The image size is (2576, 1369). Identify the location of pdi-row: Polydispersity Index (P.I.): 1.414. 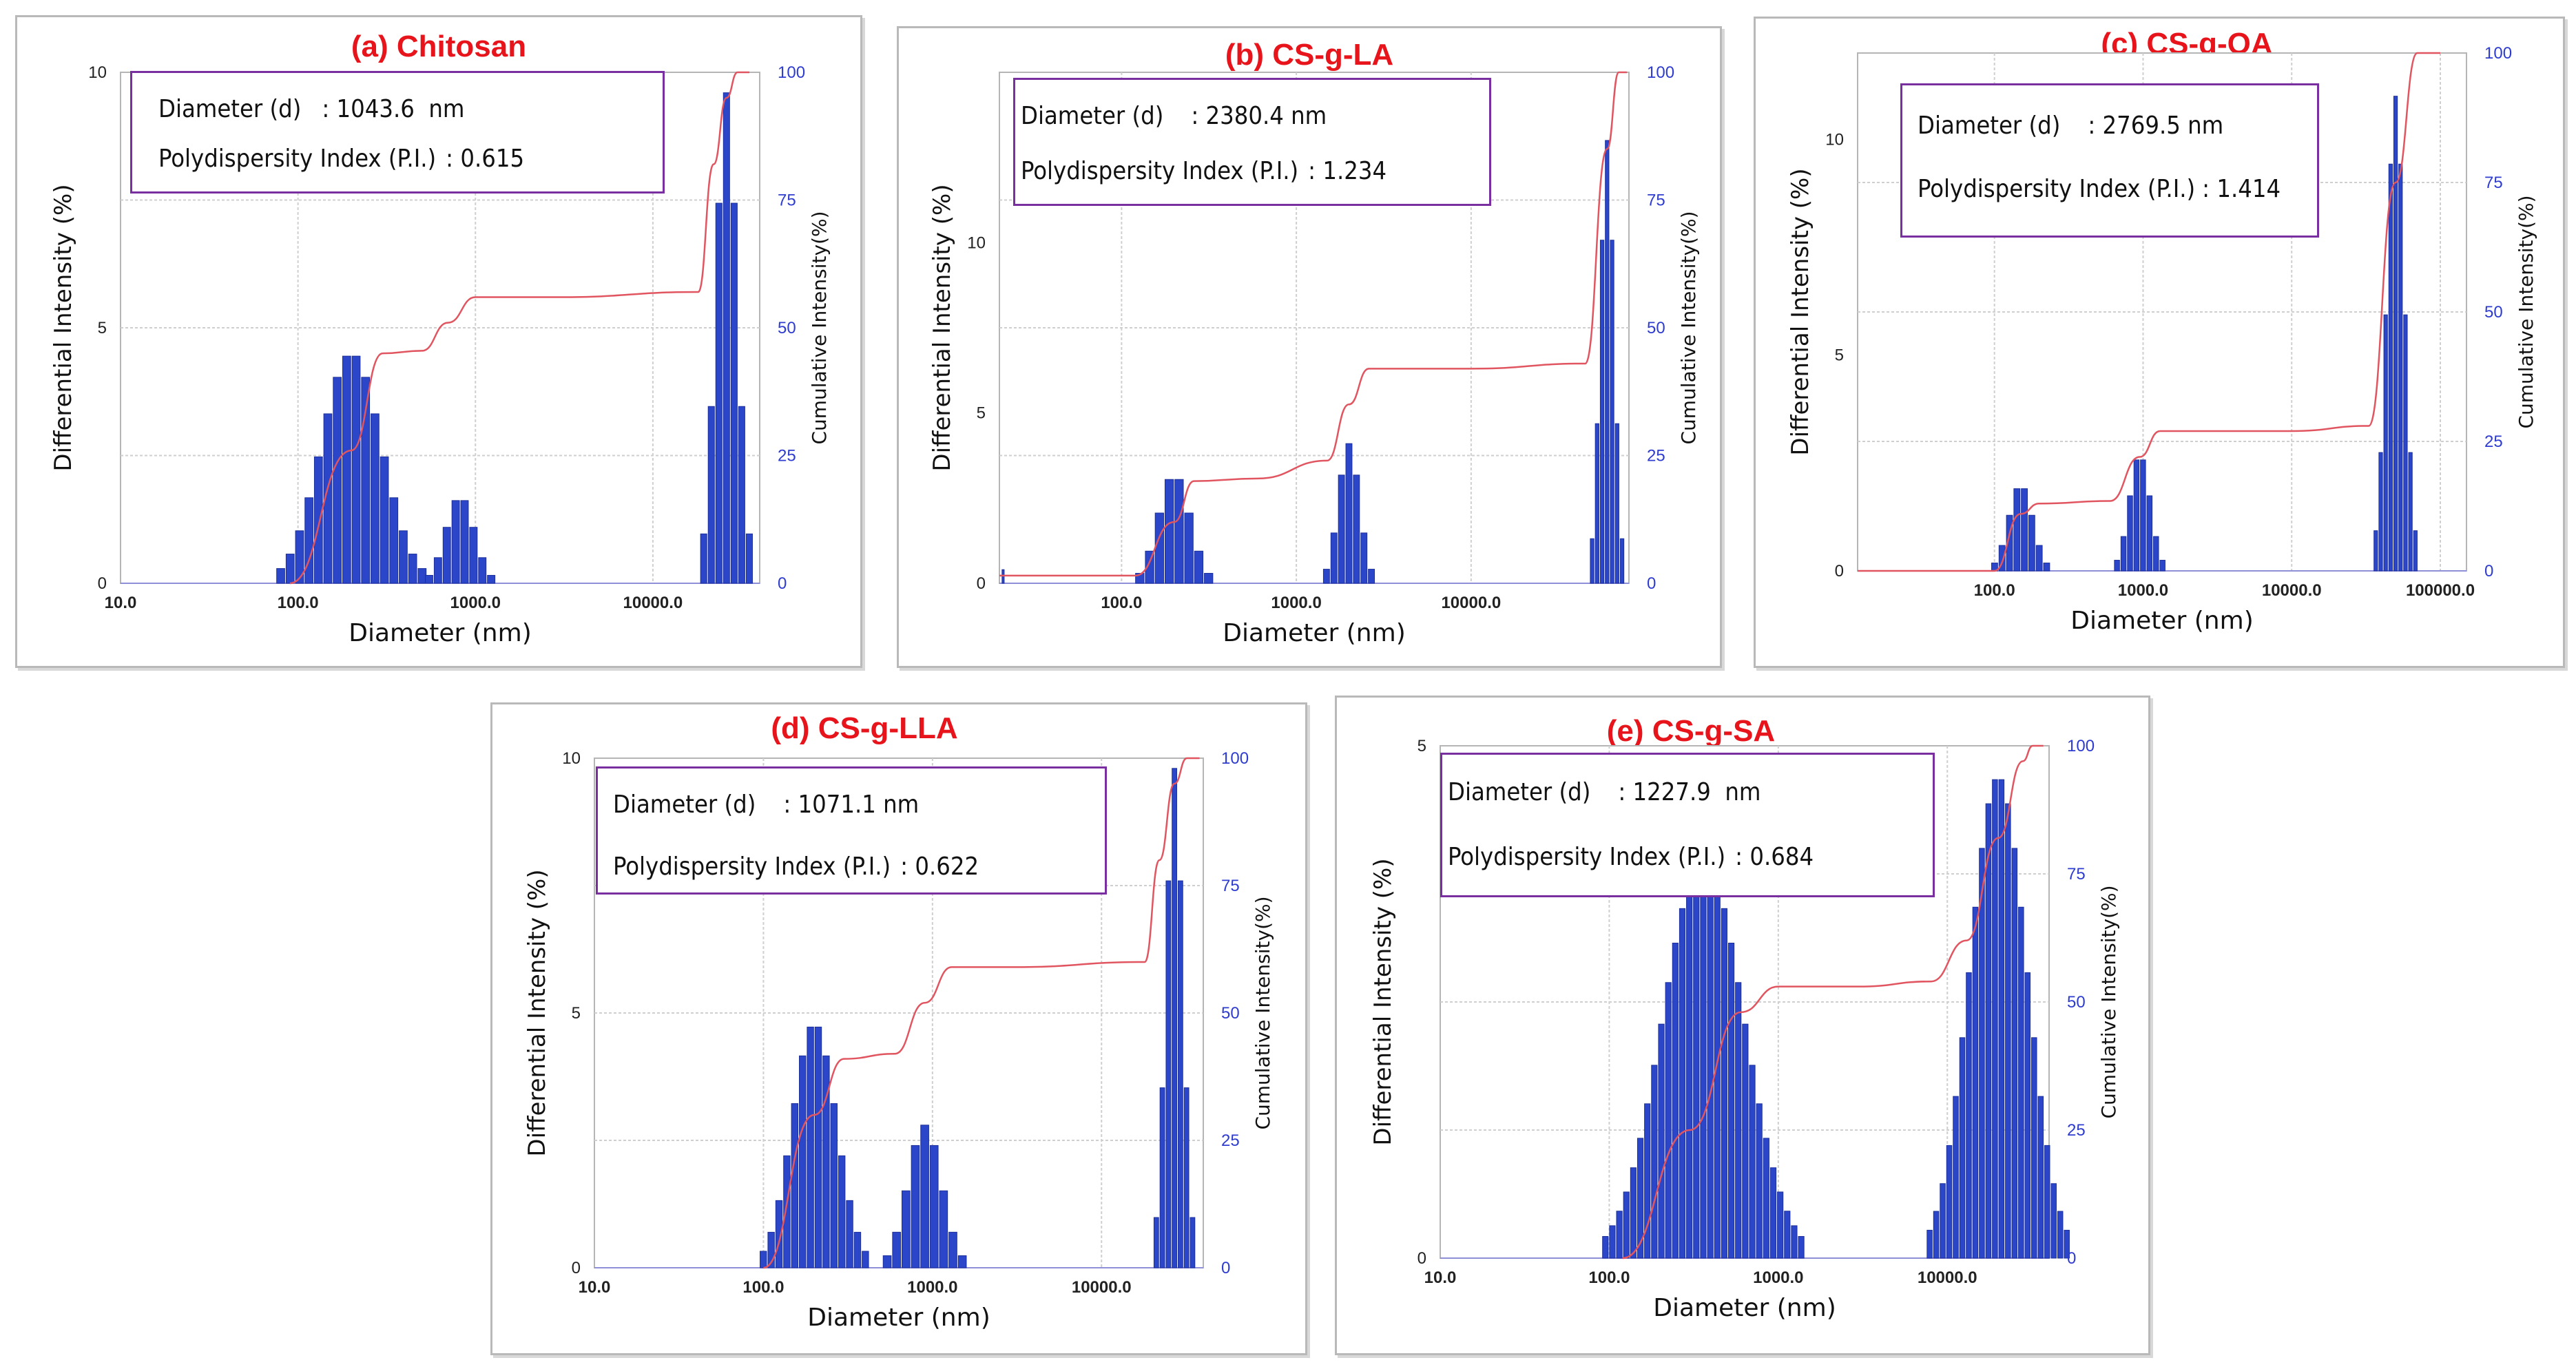
(2099, 189).